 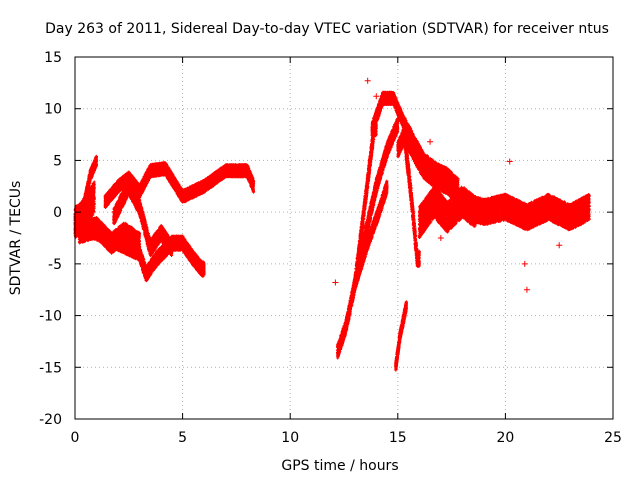 What do you see at coordinates (53, 110) in the screenshot?
I see `y-tick-label: 10` at bounding box center [53, 110].